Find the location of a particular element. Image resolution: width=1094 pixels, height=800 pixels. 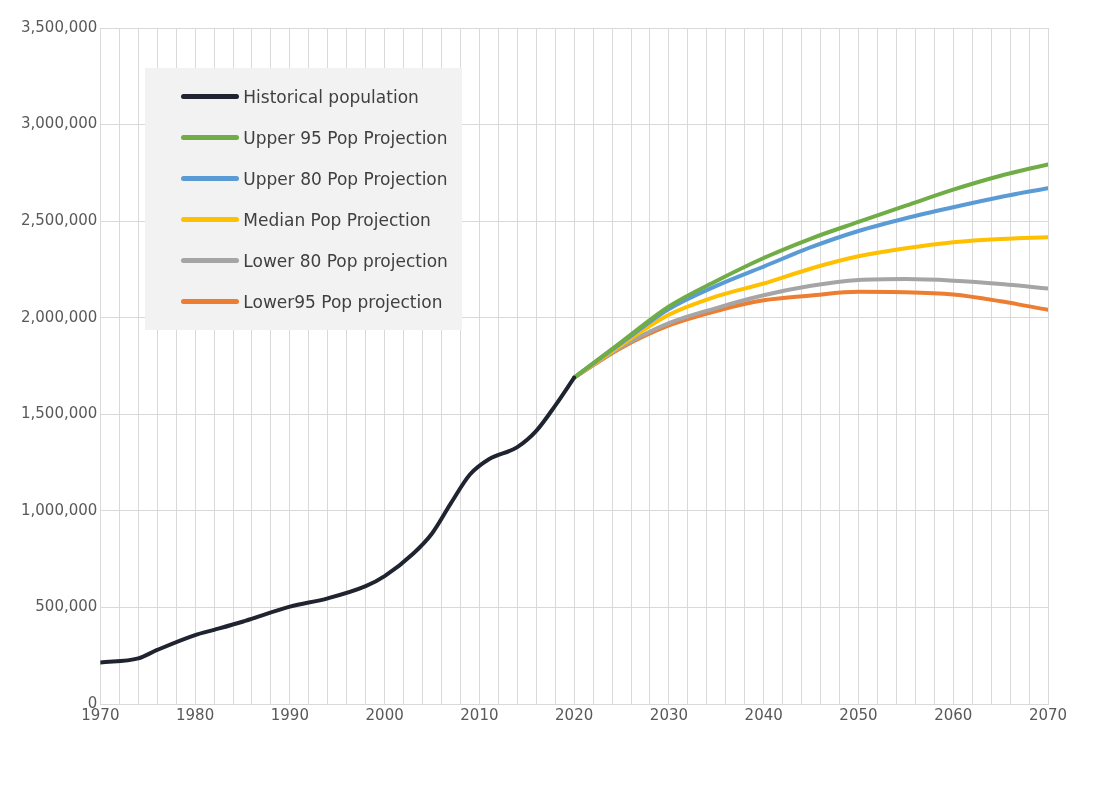

y-tick-label: 500,000 is located at coordinates (66, 606).